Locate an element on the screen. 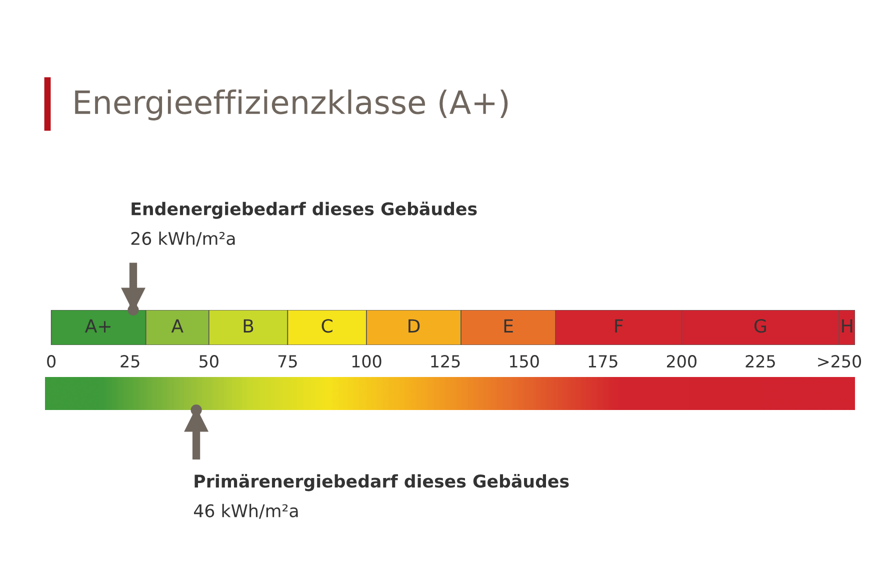 This screenshot has height=582, width=881. series-label: B is located at coordinates (249, 325).